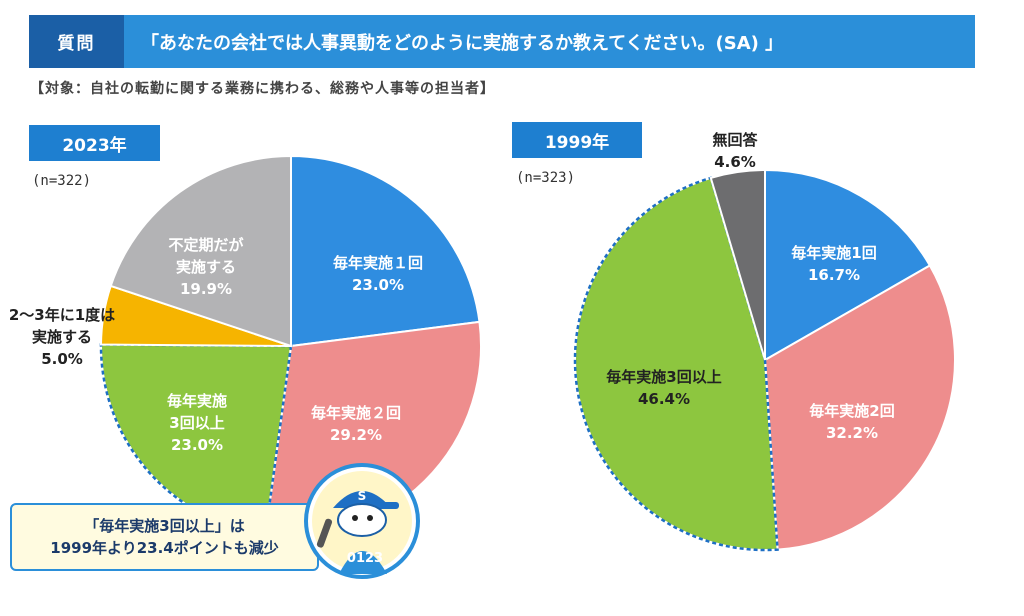 This screenshot has height=616, width=1024. I want to click on pie-slice-label: 無回答 4.6%, so click(735, 151).